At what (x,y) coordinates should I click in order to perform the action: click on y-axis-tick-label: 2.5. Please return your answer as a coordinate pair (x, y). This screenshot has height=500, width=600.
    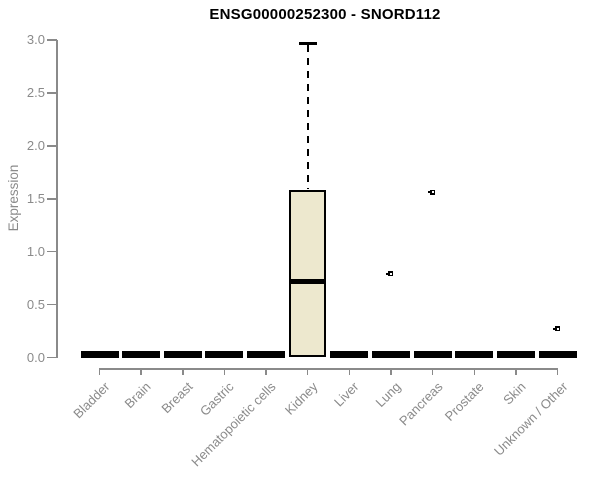
    Looking at the image, I should click on (35, 92).